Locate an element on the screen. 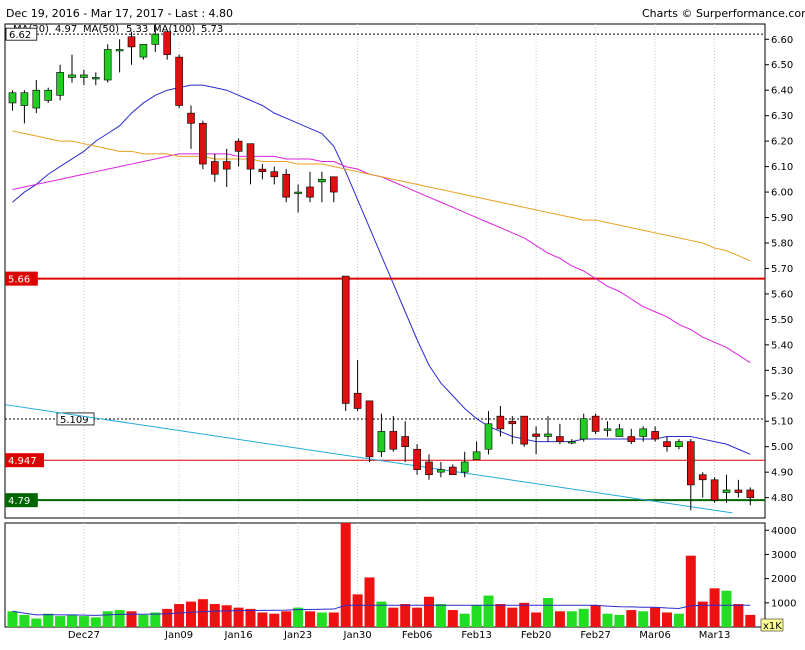 Image resolution: width=805 pixels, height=650 pixels. level-label: 4.79 is located at coordinates (19, 501).